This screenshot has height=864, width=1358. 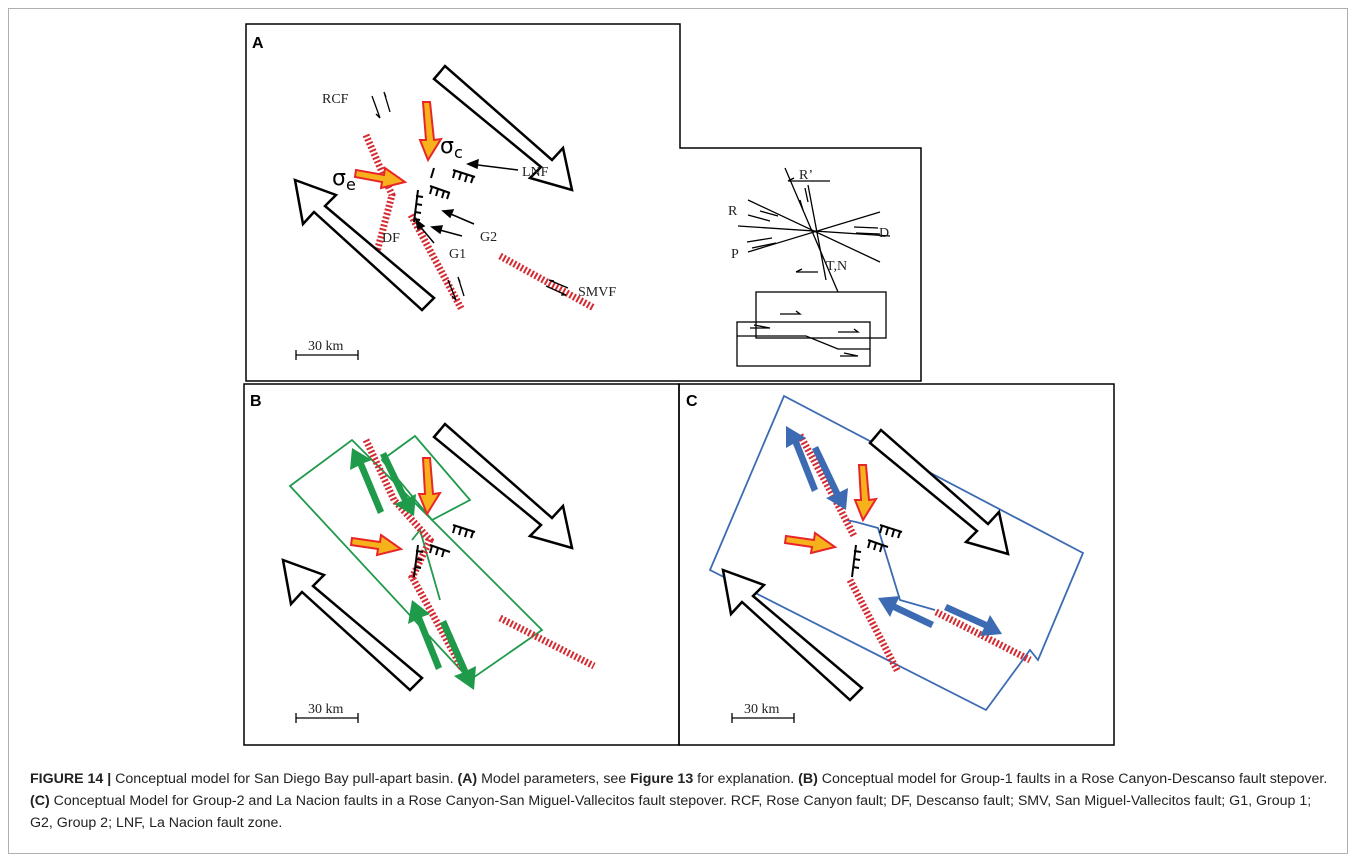 I want to click on blue-box, so click(x=896, y=553).